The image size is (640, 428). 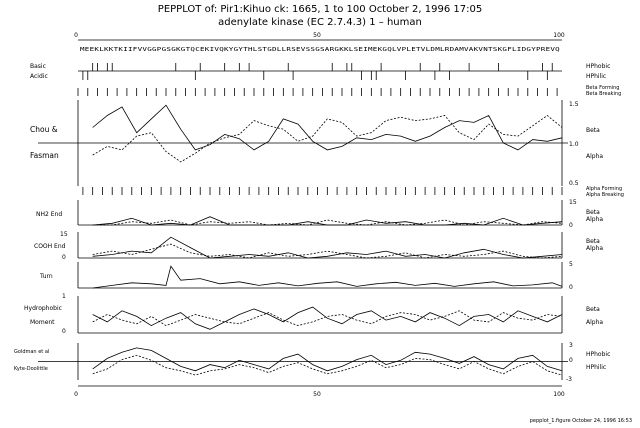 What do you see at coordinates (64, 257) in the screenshot?
I see `cooh-ytick-0-left: 0` at bounding box center [64, 257].